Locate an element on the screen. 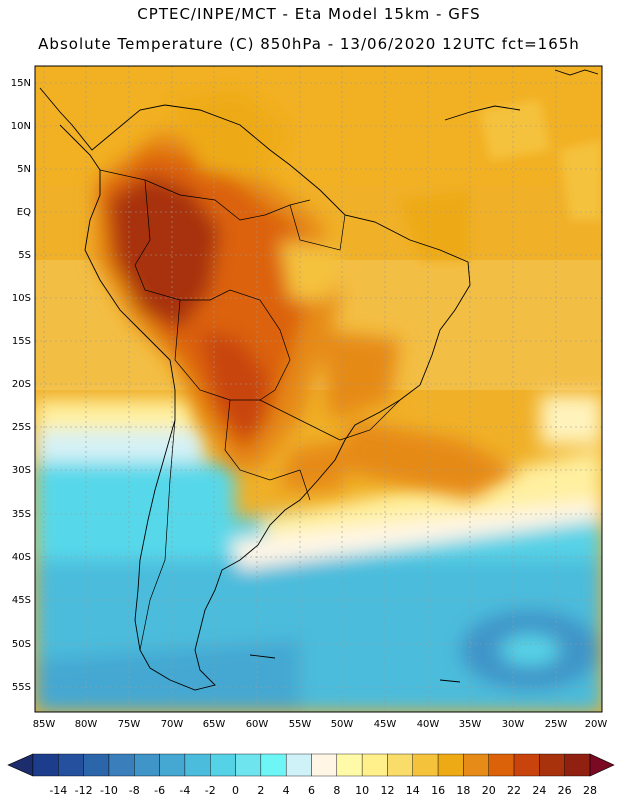 This screenshot has height=800, width=618. lat-label: 15S is located at coordinates (21, 341).